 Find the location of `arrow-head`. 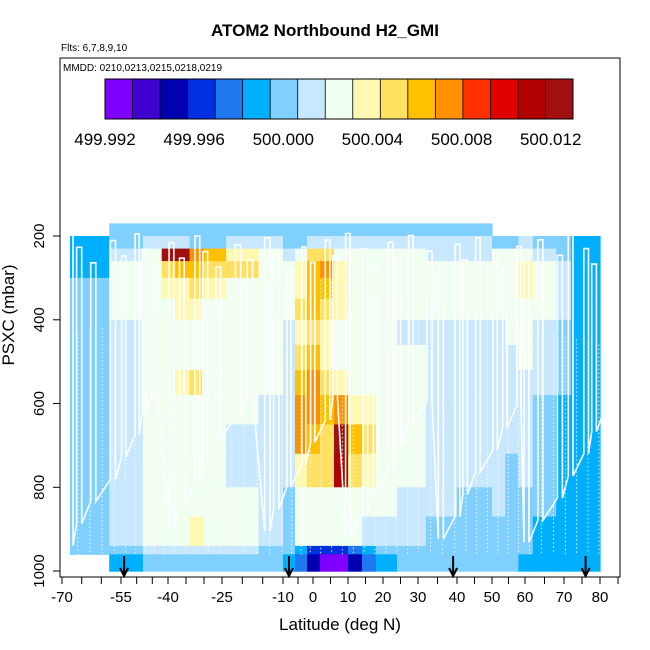

arrow-head is located at coordinates (289, 573).